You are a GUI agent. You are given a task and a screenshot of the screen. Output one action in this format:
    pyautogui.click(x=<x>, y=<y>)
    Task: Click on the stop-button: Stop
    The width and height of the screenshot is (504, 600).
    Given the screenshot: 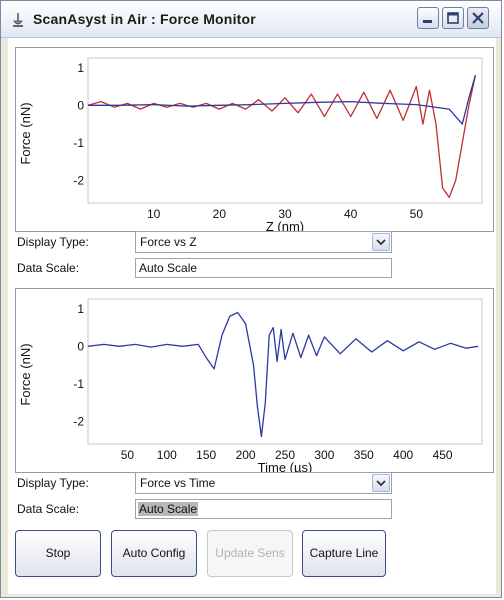 What is the action you would take?
    pyautogui.click(x=58, y=553)
    